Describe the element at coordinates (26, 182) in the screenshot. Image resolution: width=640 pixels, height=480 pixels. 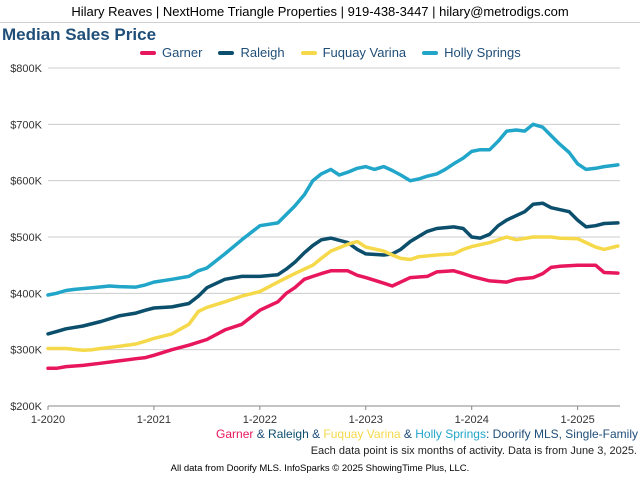
I see `y-tick-label: $600K` at that location.